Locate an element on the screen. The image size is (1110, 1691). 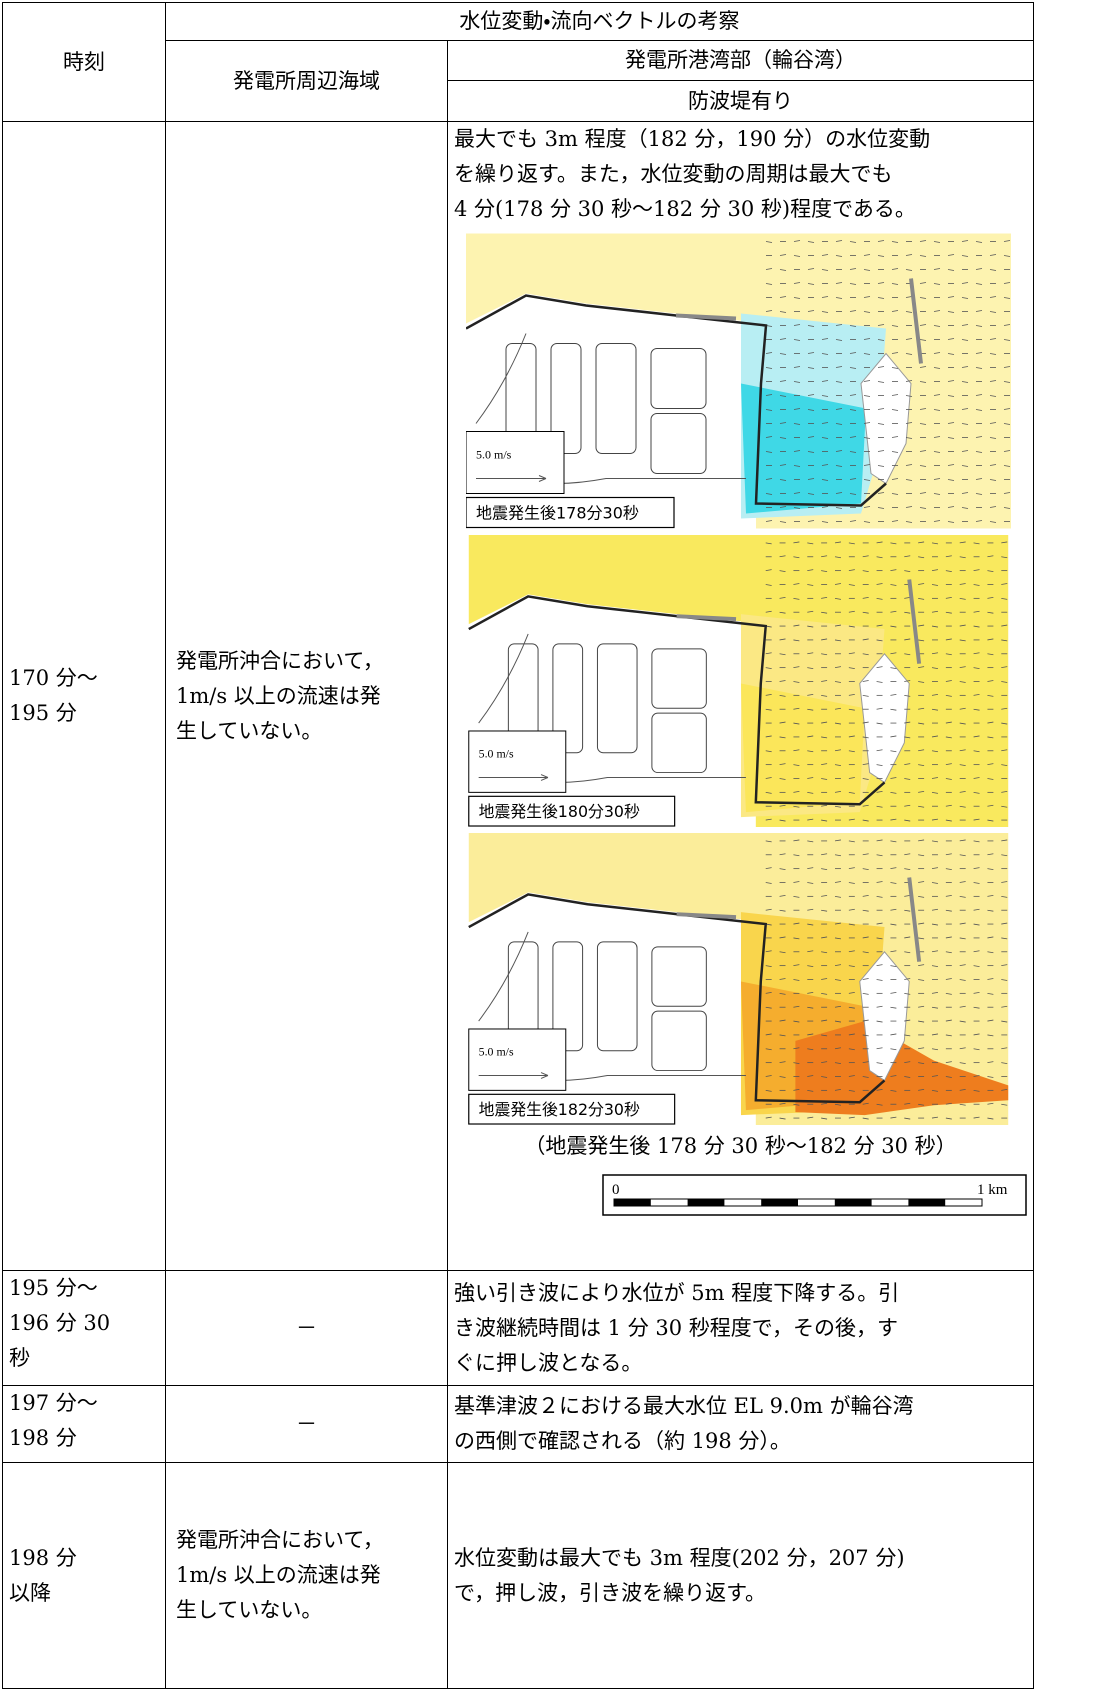
map-caption: 地震発生後180分30秒 is located at coordinates (559, 811).